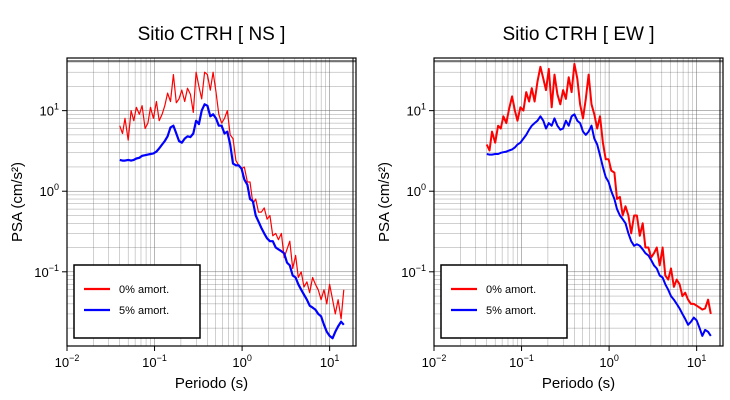 This screenshot has width=730, height=400. What do you see at coordinates (578, 34) in the screenshot?
I see `chart-title: Sitio CTRH [ EW ]` at bounding box center [578, 34].